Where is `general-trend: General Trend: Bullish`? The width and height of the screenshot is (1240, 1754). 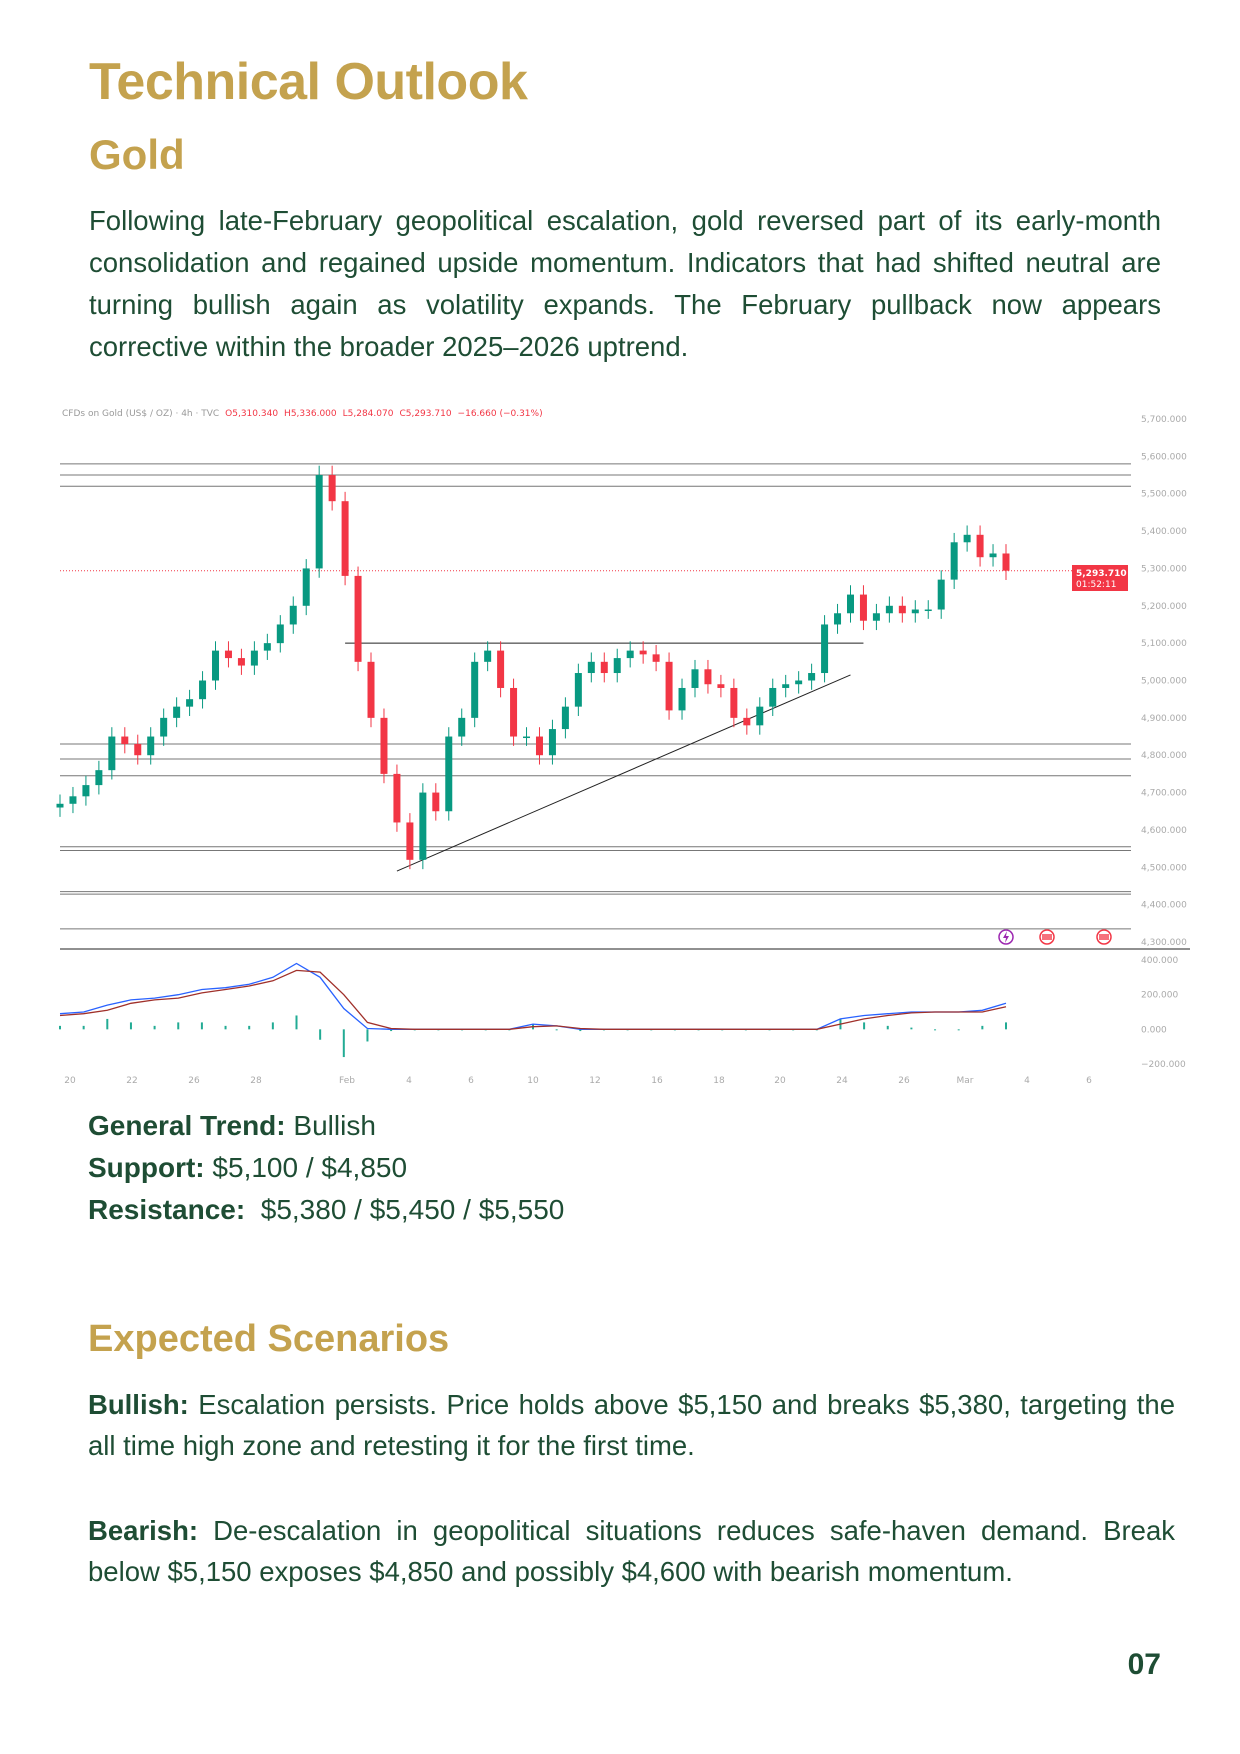
general-trend: General Trend: Bullish is located at coordinates (326, 1126).